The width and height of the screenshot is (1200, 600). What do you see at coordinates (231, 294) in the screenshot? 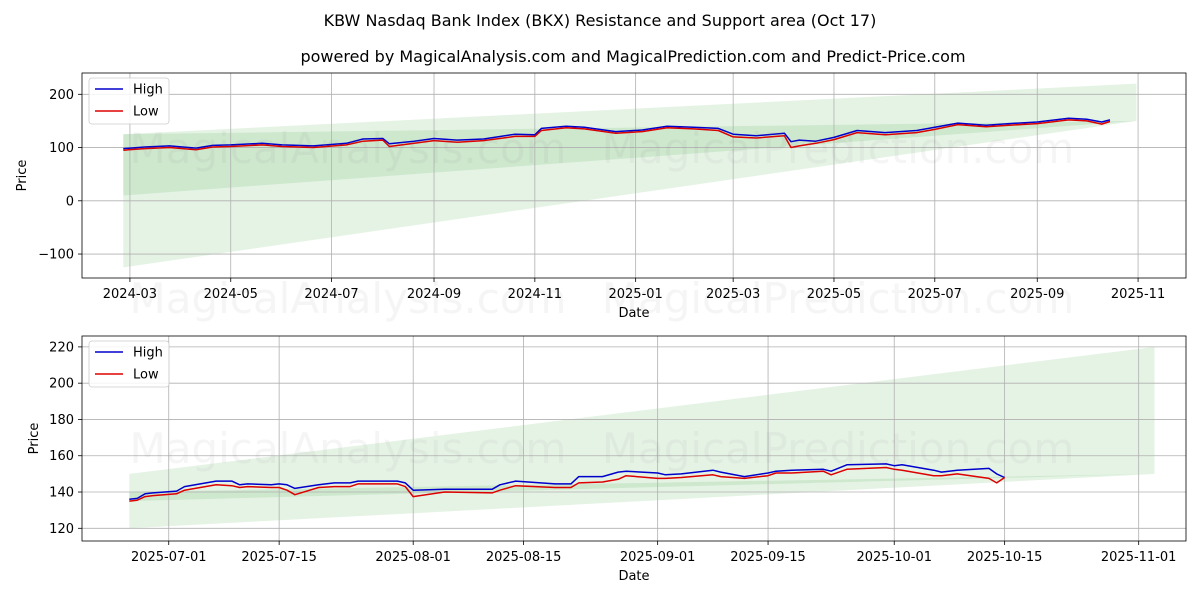
I see `x-tick-label: 2024-05` at bounding box center [231, 294].